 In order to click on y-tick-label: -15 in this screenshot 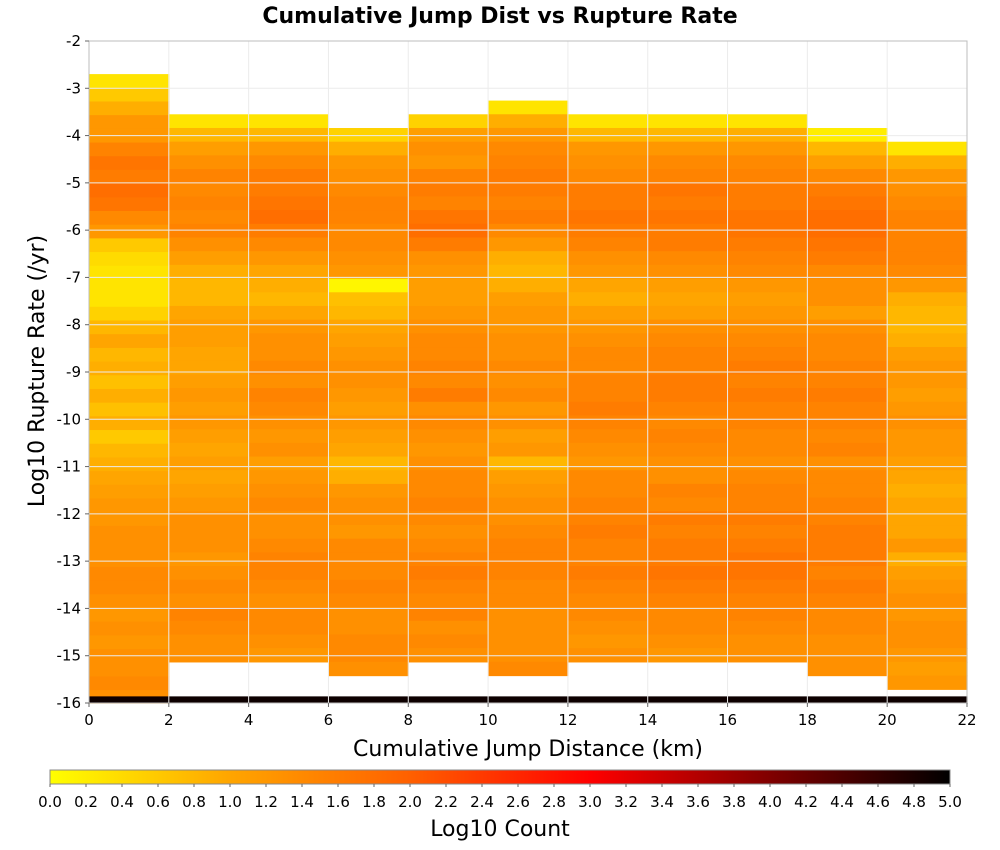, I will do `click(69, 656)`.